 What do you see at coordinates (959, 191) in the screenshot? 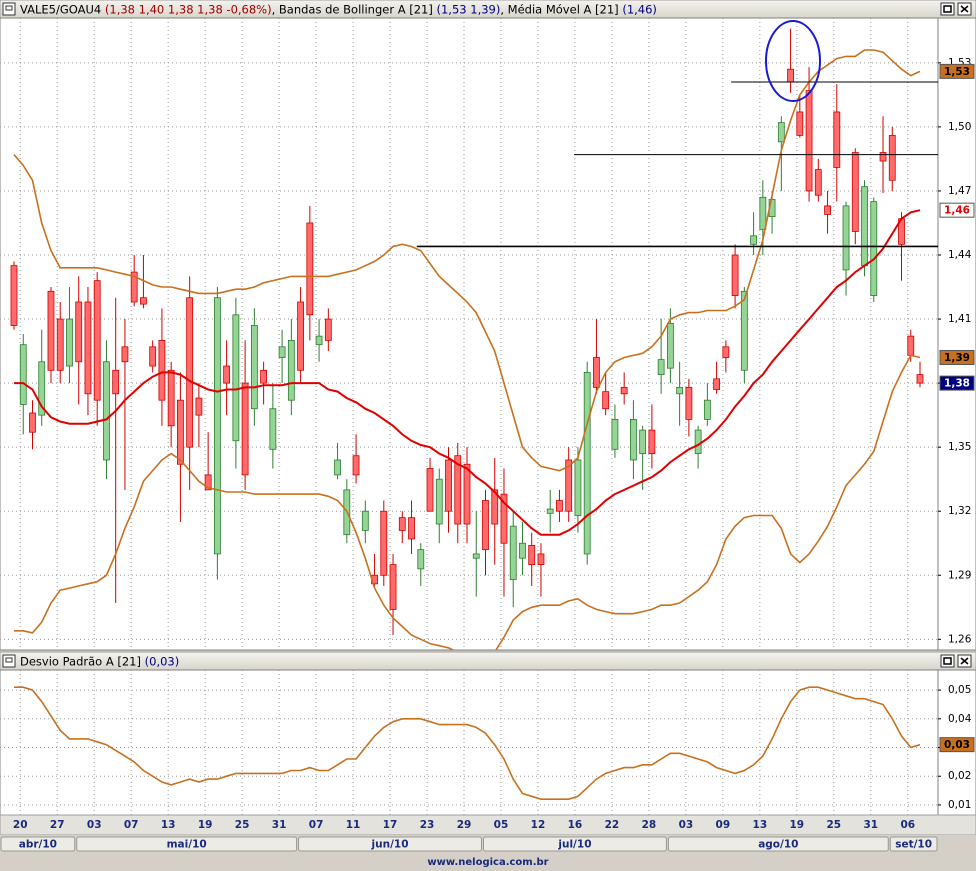
I see `y-tick-label: 1,47` at bounding box center [959, 191].